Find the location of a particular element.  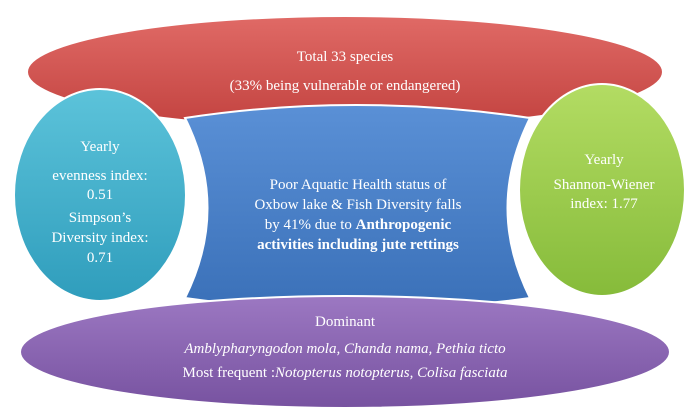

center-text: by 41% due to Anthropogenic is located at coordinates (358, 225).